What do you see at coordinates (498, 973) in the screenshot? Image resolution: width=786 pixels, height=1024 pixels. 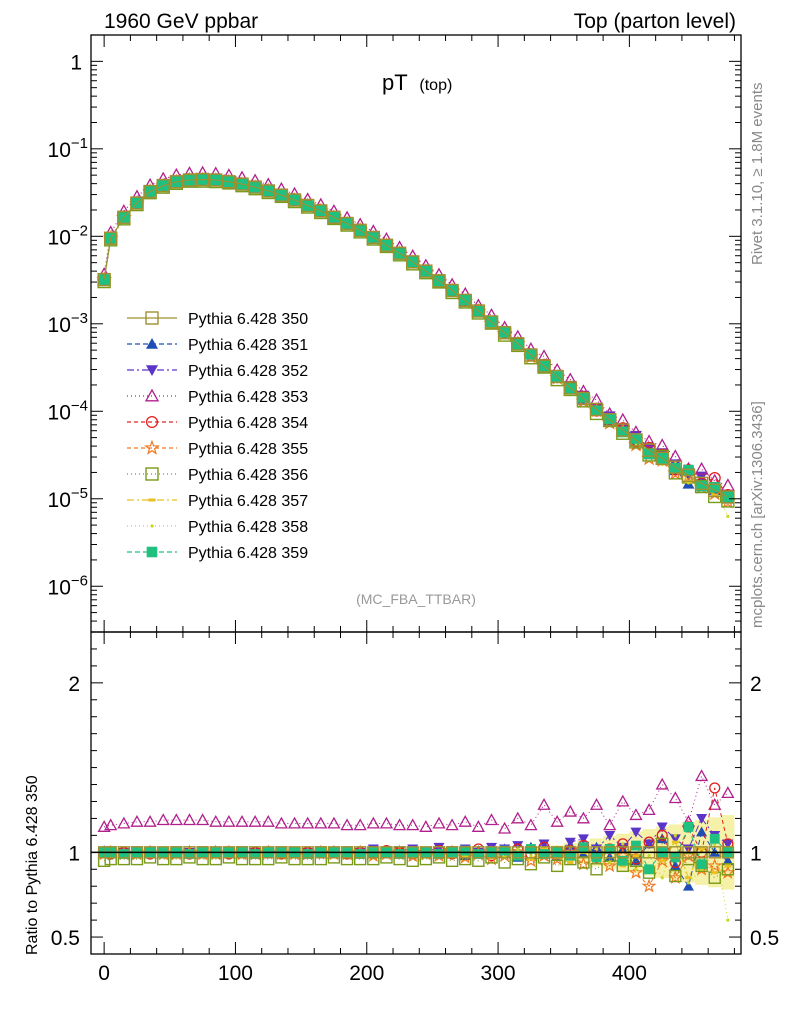 I see `x-tick-label-300: 300` at bounding box center [498, 973].